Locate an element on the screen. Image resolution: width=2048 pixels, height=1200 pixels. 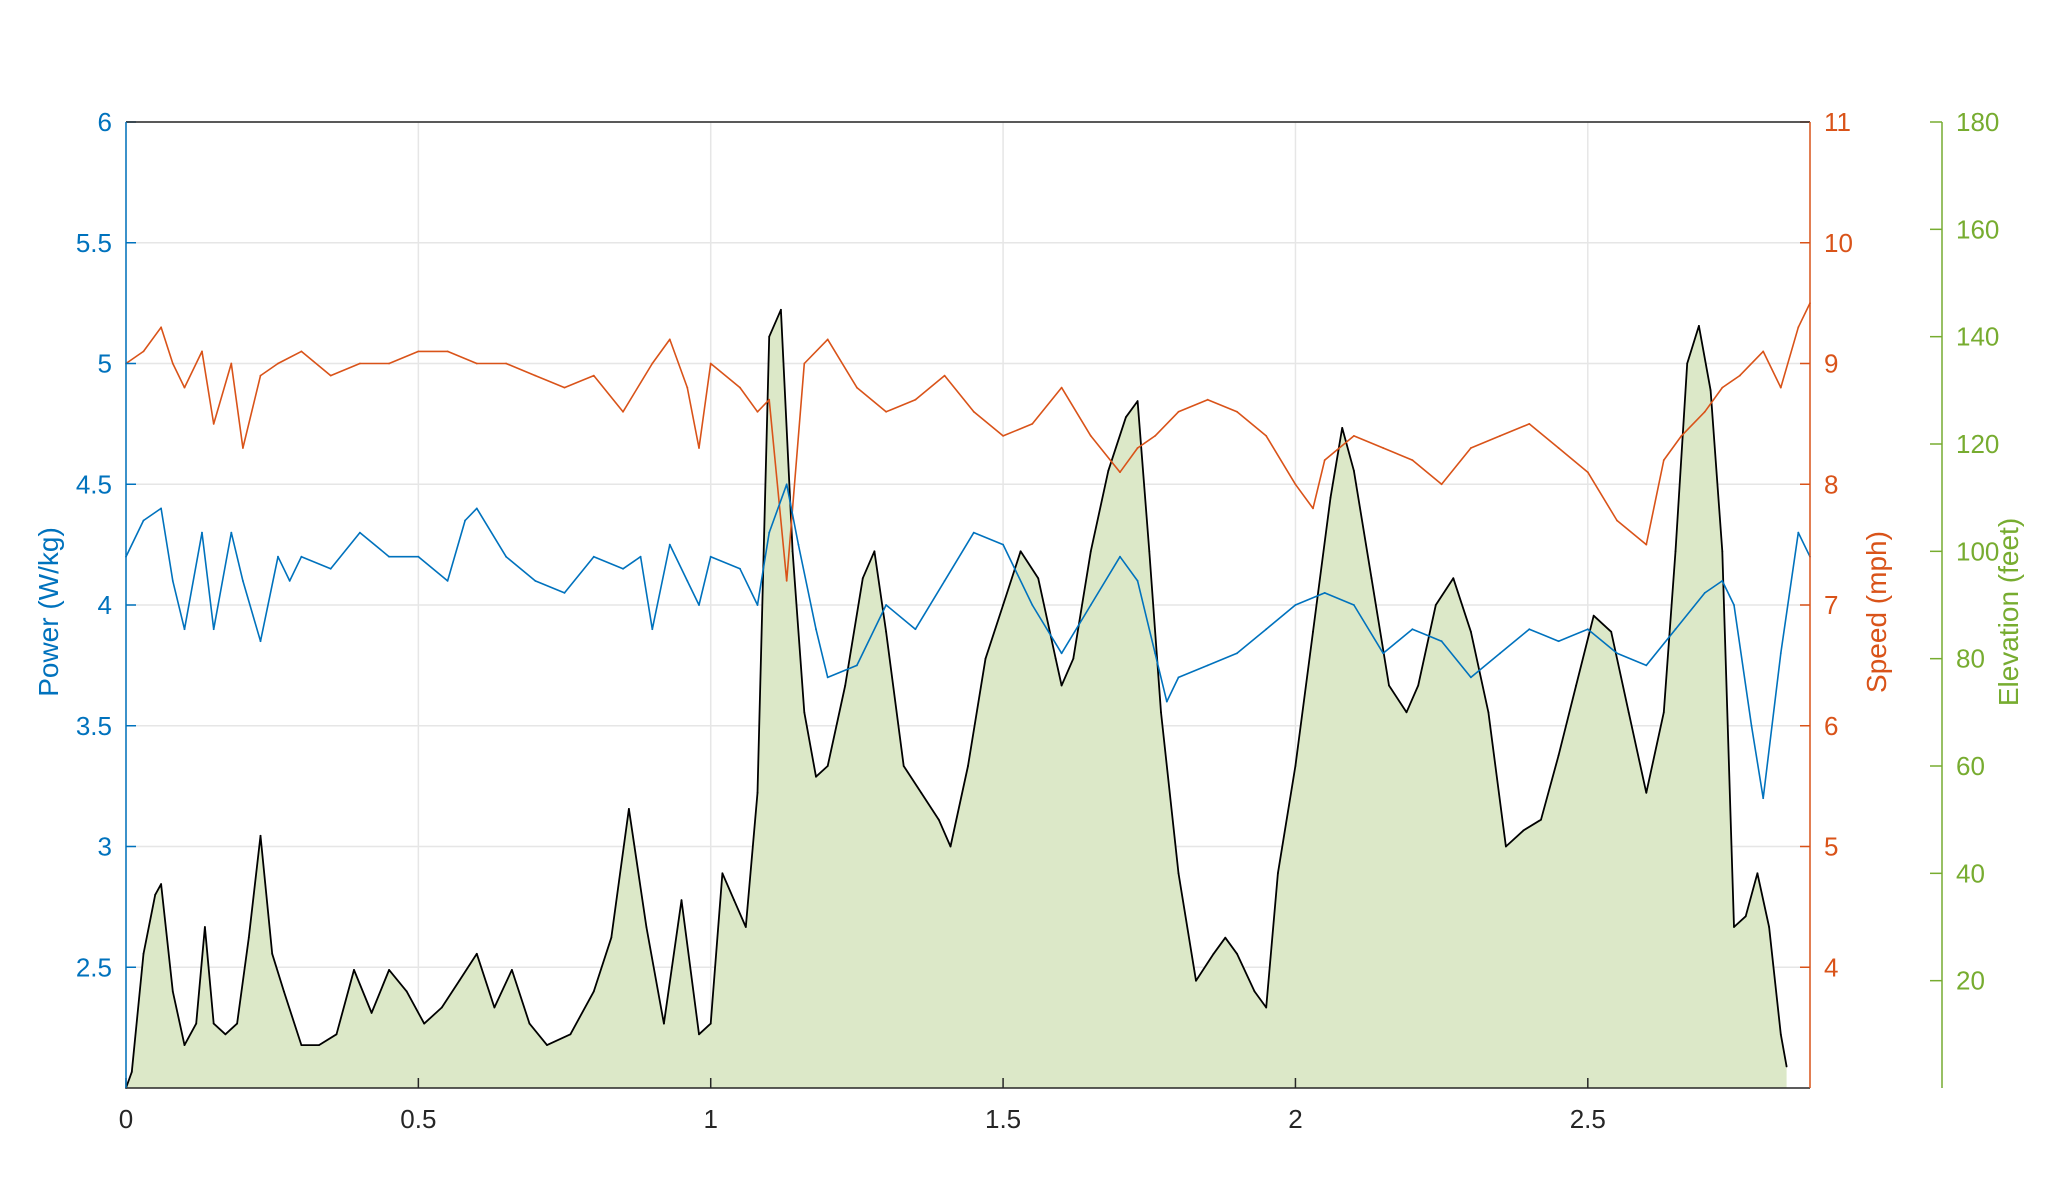
elevation-tick-label: 40 is located at coordinates (1970, 873).